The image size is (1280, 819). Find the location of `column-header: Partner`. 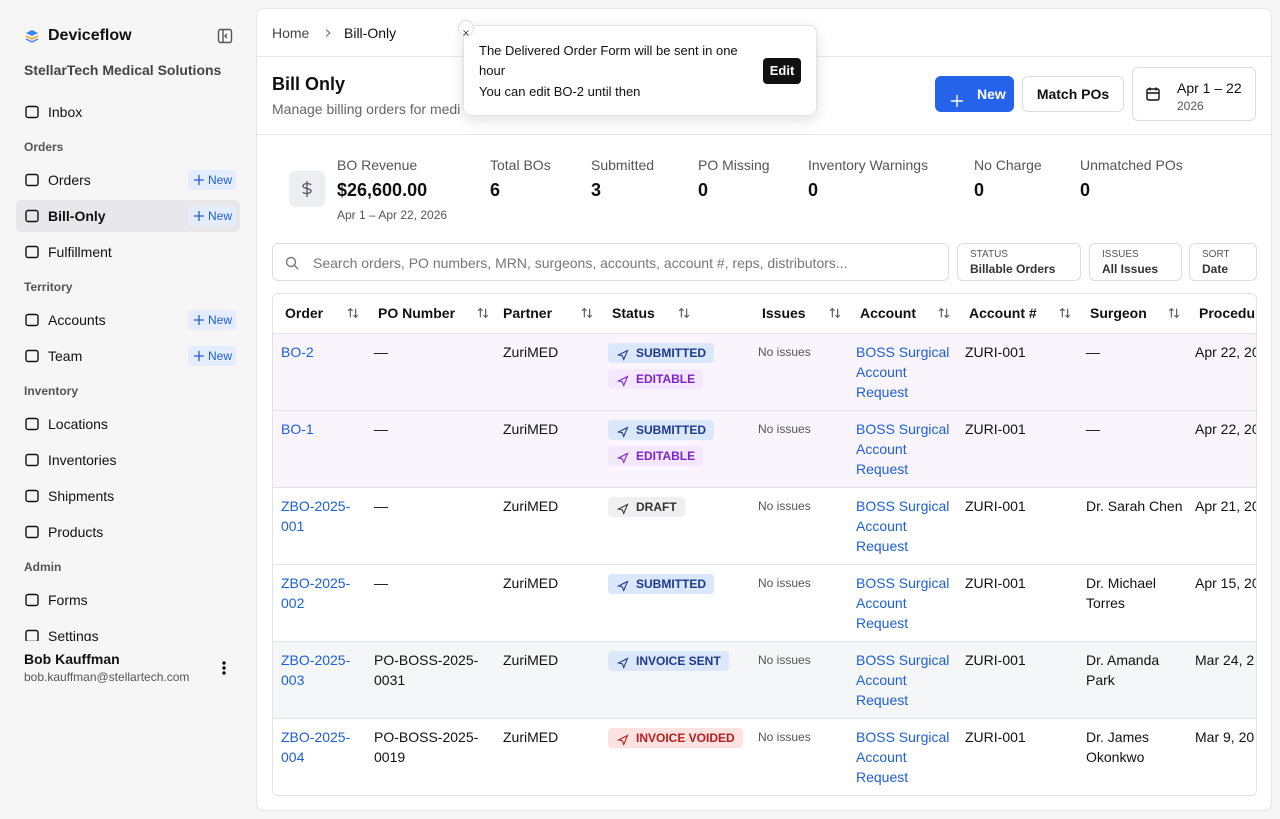

column-header: Partner is located at coordinates (528, 313).